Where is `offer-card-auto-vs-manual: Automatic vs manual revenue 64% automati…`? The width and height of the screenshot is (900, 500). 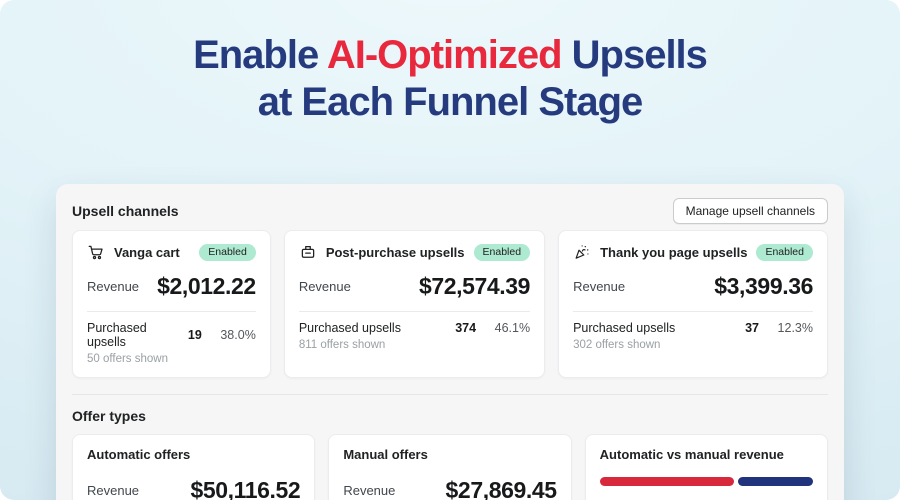
offer-card-auto-vs-manual: Automatic vs manual revenue 64% automati… is located at coordinates (706, 467).